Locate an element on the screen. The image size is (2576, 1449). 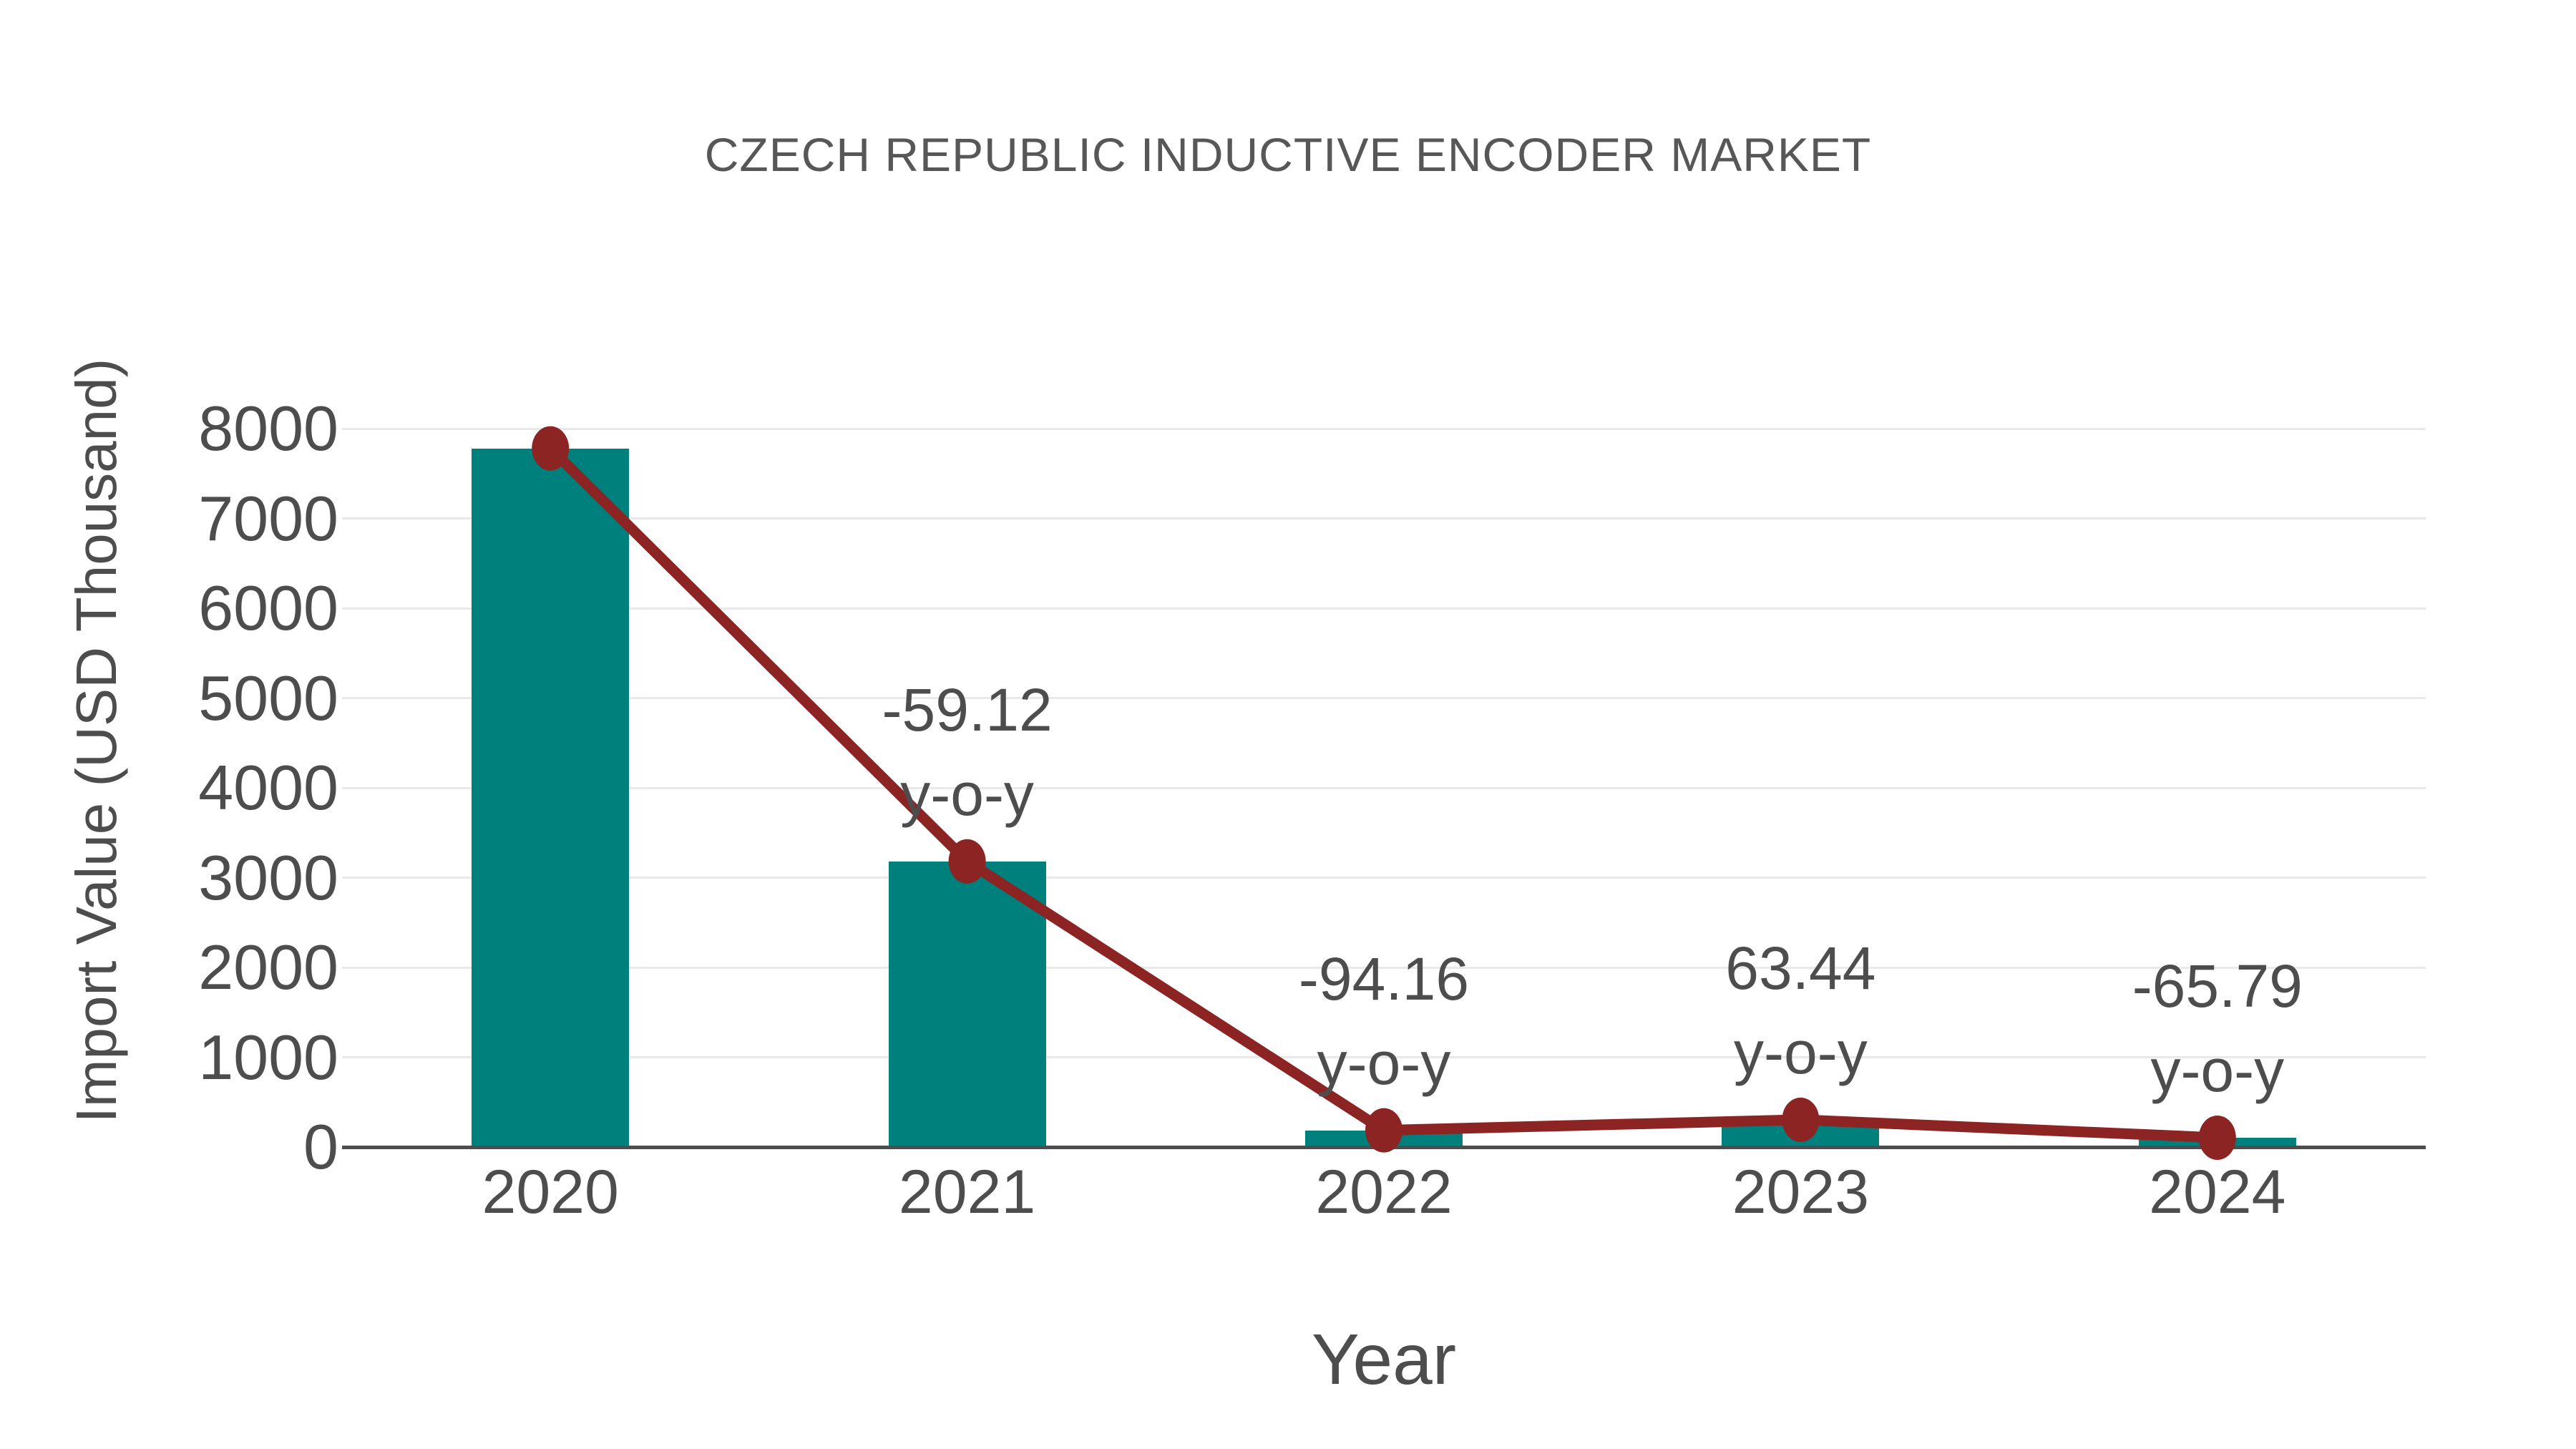
y-tick-label-7000: 7000 is located at coordinates (268, 518).